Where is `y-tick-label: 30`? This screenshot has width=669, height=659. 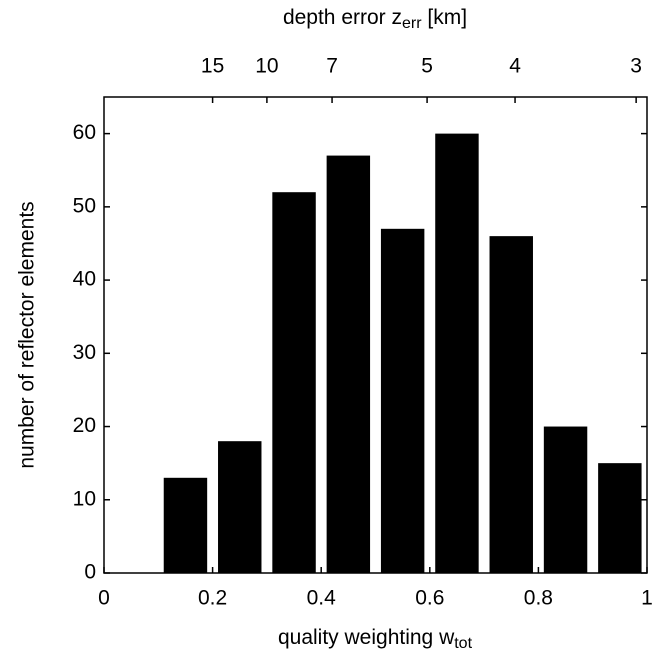 y-tick-label: 30 is located at coordinates (84, 352).